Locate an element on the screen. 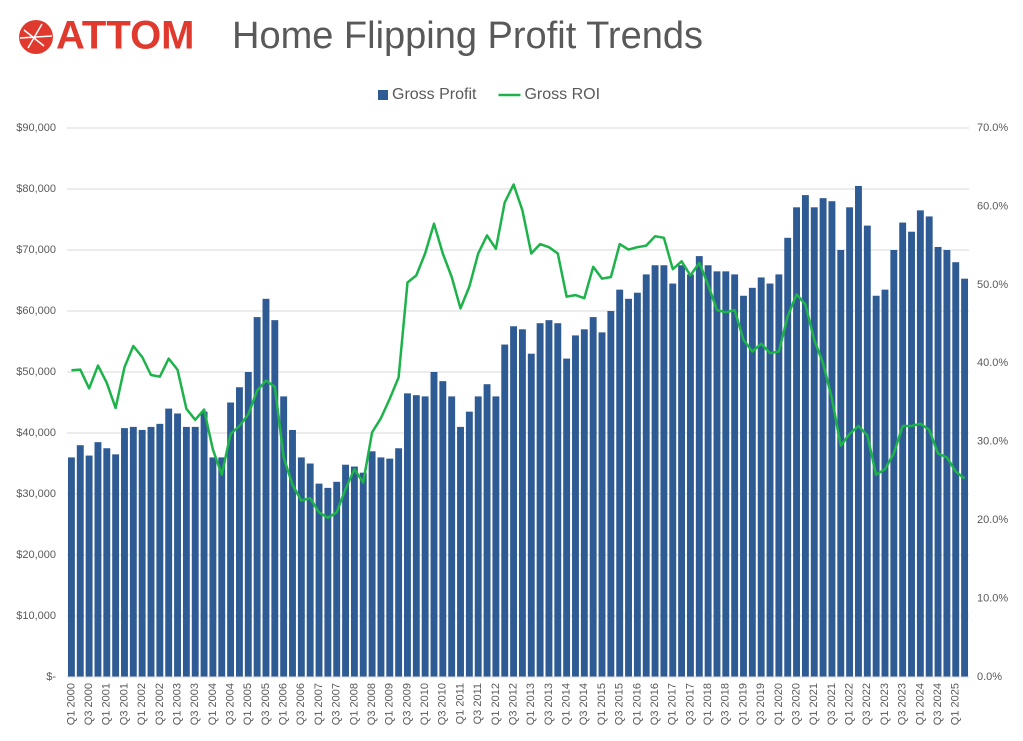  x-tick-label: Q1 2012 is located at coordinates (496, 704).